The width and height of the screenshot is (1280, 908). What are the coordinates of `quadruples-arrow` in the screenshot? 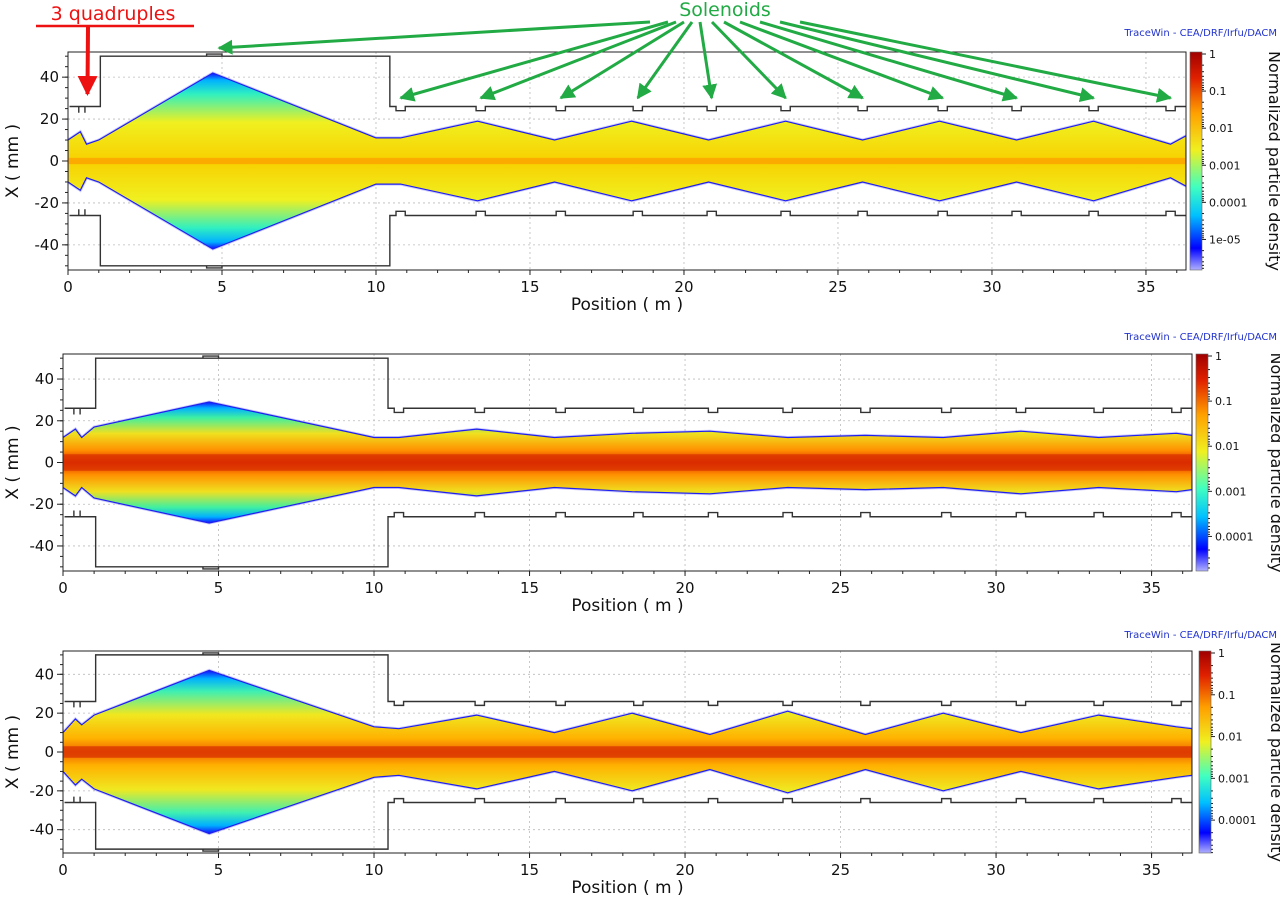 It's located at (87, 61).